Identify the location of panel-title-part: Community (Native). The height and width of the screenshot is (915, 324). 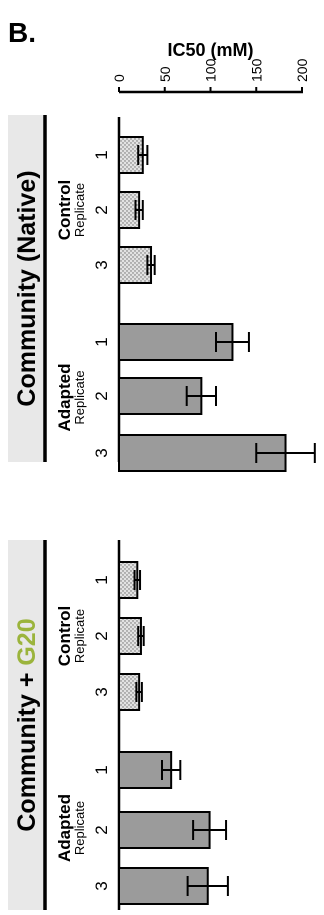
(27, 288).